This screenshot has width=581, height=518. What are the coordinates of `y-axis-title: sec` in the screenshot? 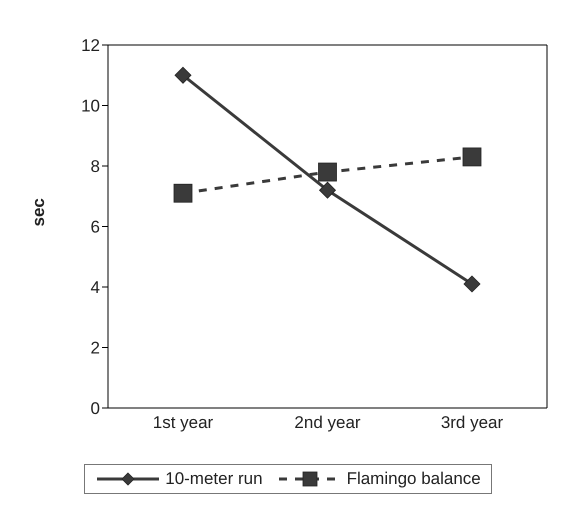 It's located at (38, 212).